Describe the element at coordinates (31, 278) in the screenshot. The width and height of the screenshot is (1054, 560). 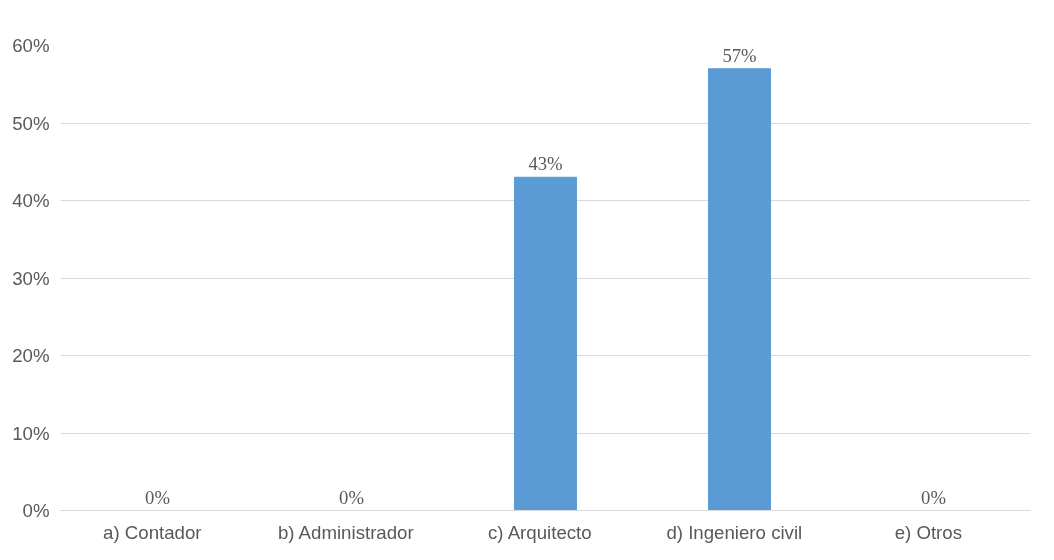
I see `y-tick-label: 30%` at that location.